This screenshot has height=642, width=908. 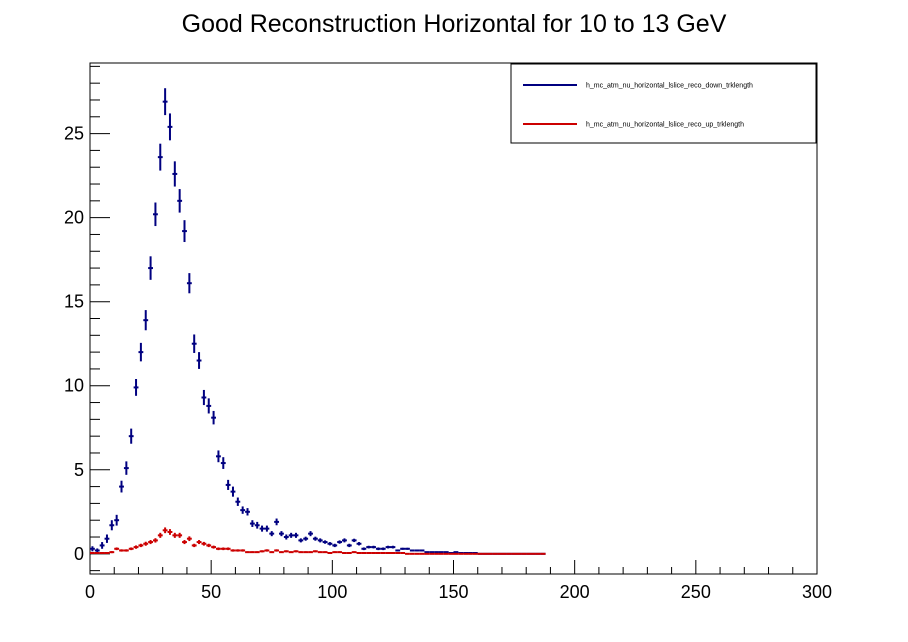 I want to click on y-tick-label: 15, so click(x=74, y=302).